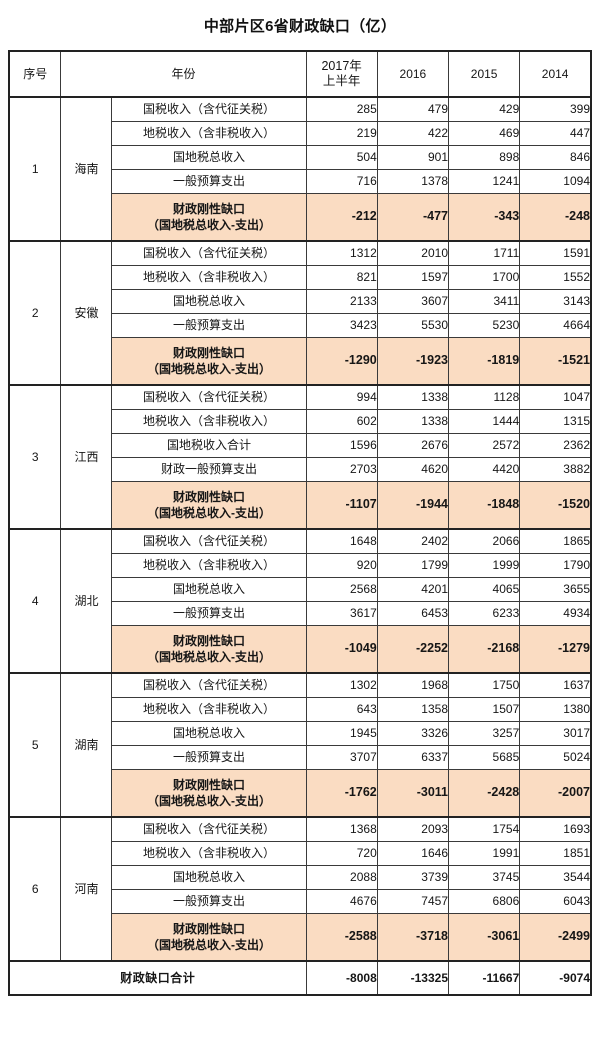 This screenshot has width=600, height=1053. What do you see at coordinates (555, 565) in the screenshot?
I see `value-cell: 1790` at bounding box center [555, 565].